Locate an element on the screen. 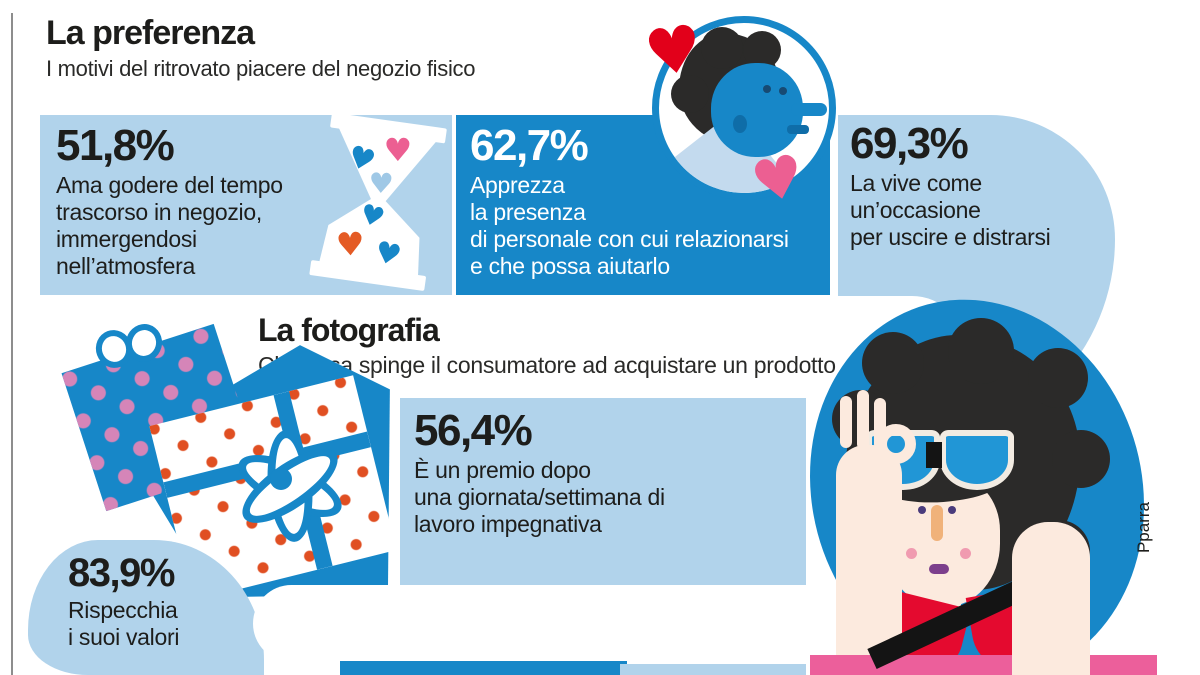 The image size is (1200, 675). orange-heart-icon: ♥ is located at coordinates (350, 244).